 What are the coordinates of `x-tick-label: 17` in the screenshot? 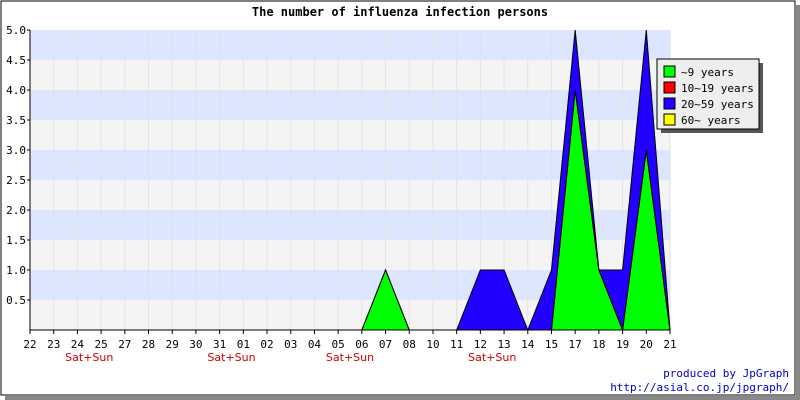 It's located at (575, 344).